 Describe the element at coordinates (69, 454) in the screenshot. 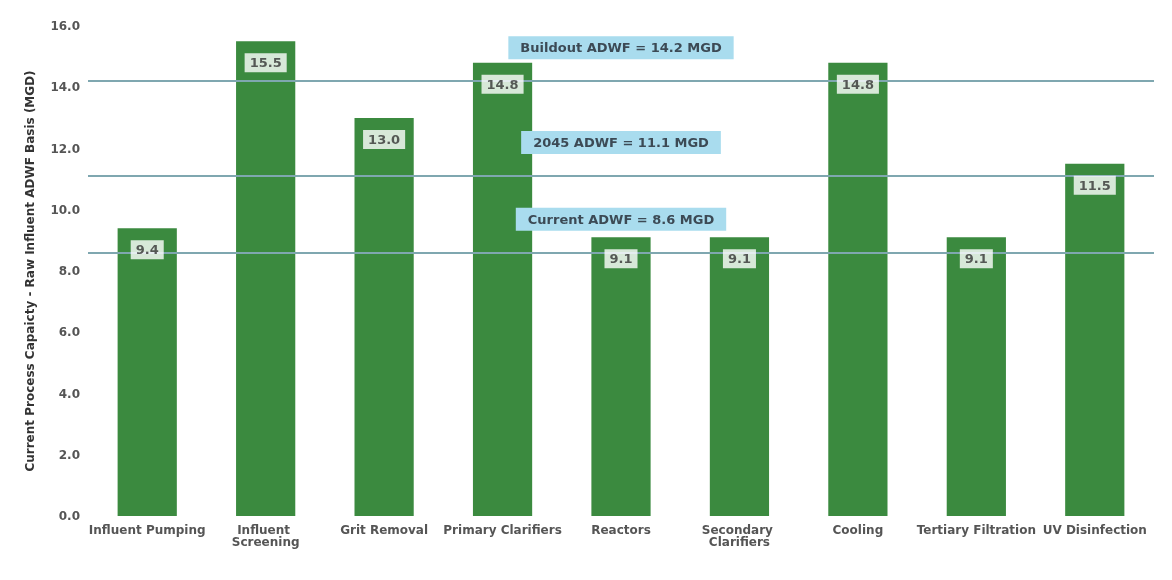

I see `y-tick-label: 2.0` at that location.